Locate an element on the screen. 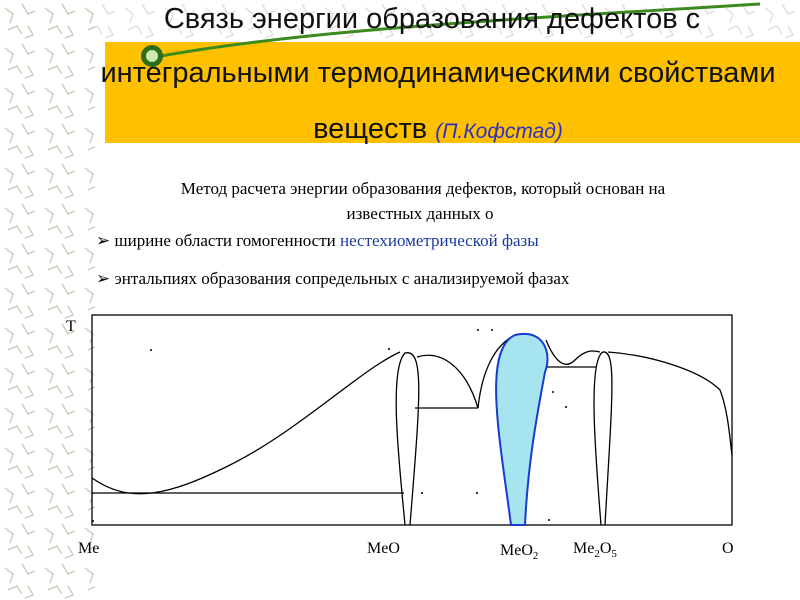 The image size is (800, 600). title-line: веществ is located at coordinates (370, 129).